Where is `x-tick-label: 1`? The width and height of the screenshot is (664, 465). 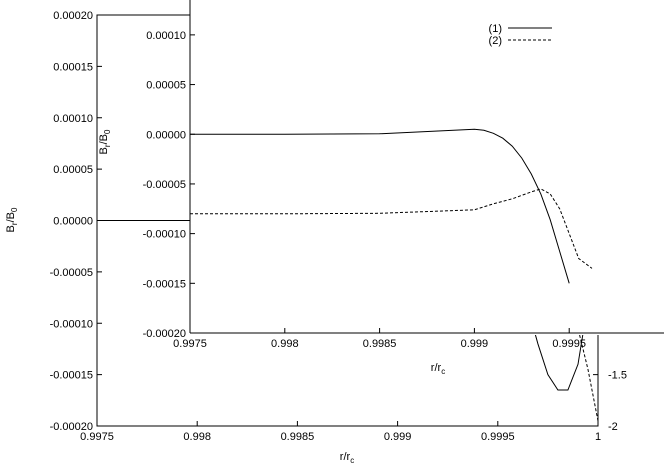 x-tick-label: 1 is located at coordinates (598, 437).